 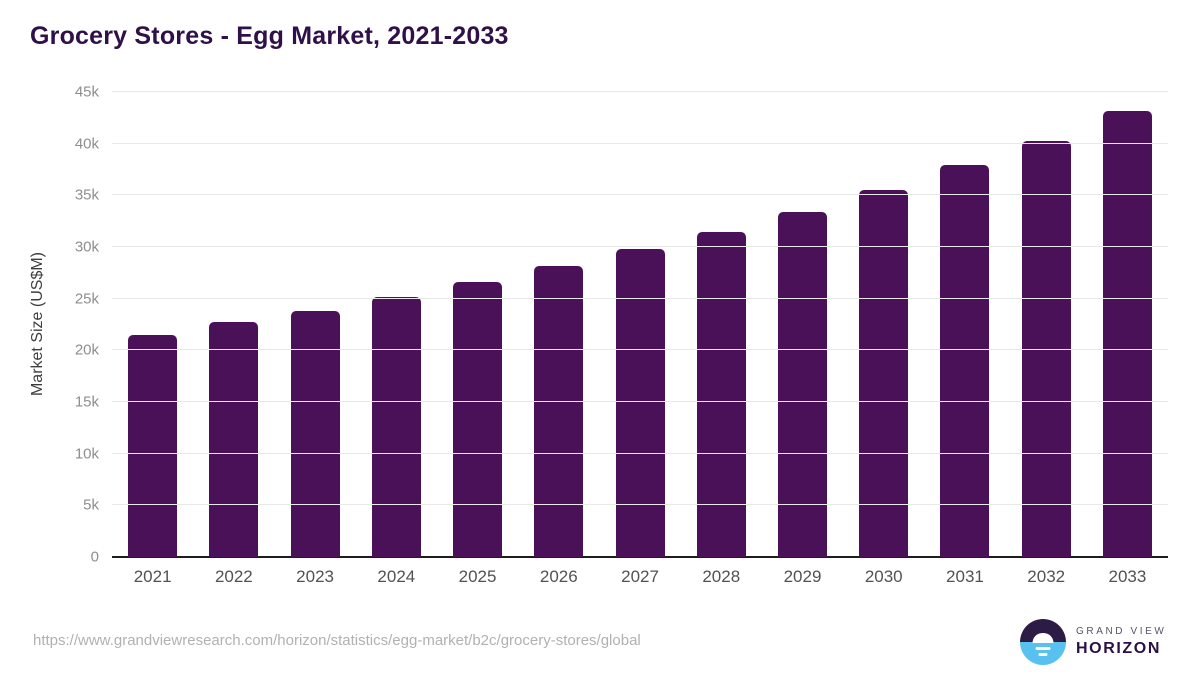 What do you see at coordinates (1046, 576) in the screenshot?
I see `x-tick-label: 2032` at bounding box center [1046, 576].